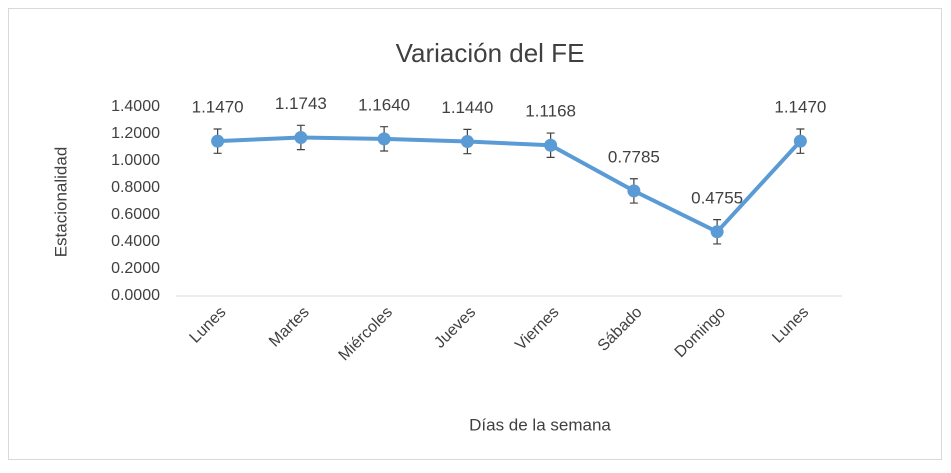 This screenshot has width=951, height=473. Describe the element at coordinates (301, 103) in the screenshot. I see `data-label: 1.1743` at that location.